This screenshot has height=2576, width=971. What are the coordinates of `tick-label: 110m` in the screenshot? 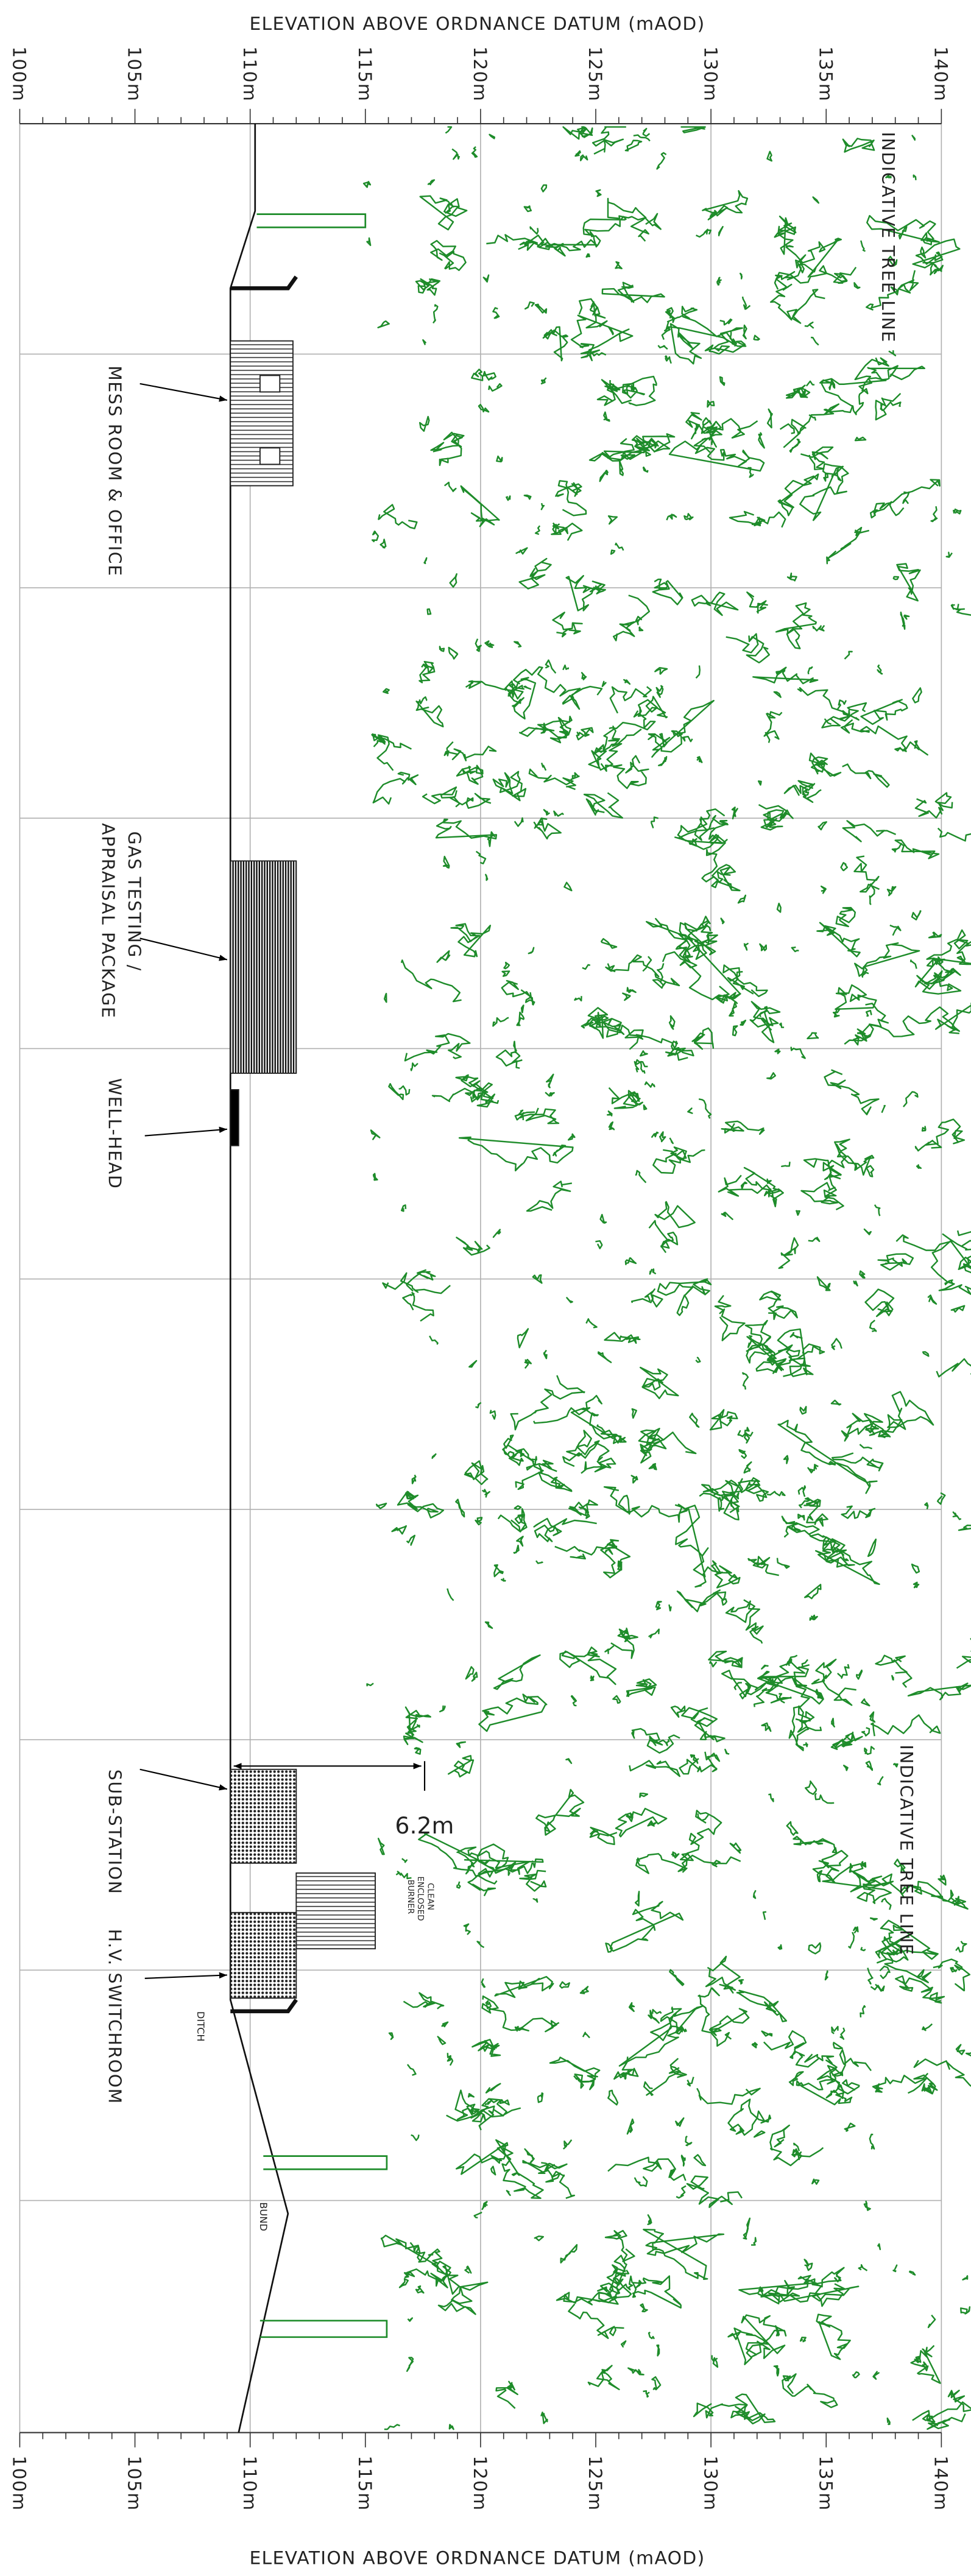 It's located at (250, 74).